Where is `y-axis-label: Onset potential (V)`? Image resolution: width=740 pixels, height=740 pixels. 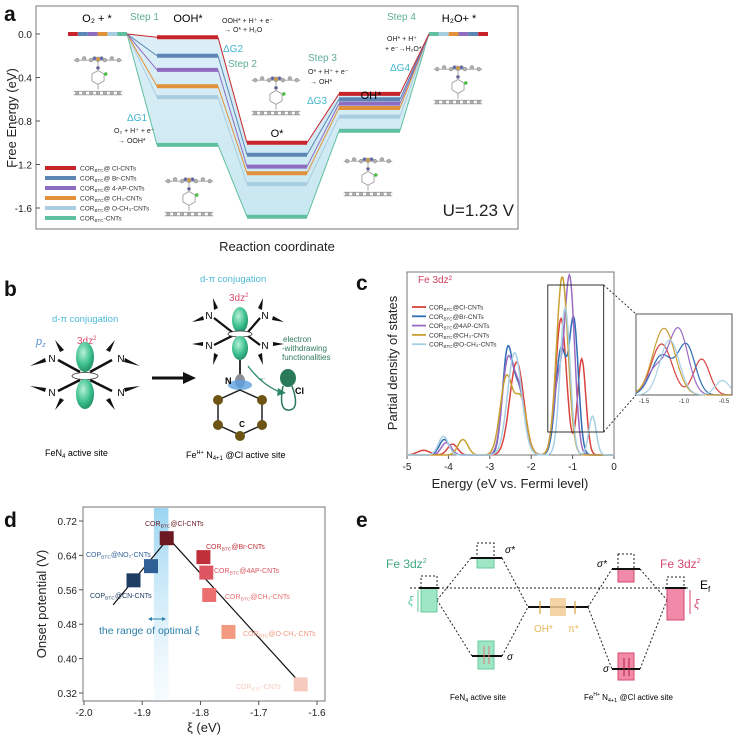
y-axis-label: Onset potential (V) is located at coordinates (41, 604).